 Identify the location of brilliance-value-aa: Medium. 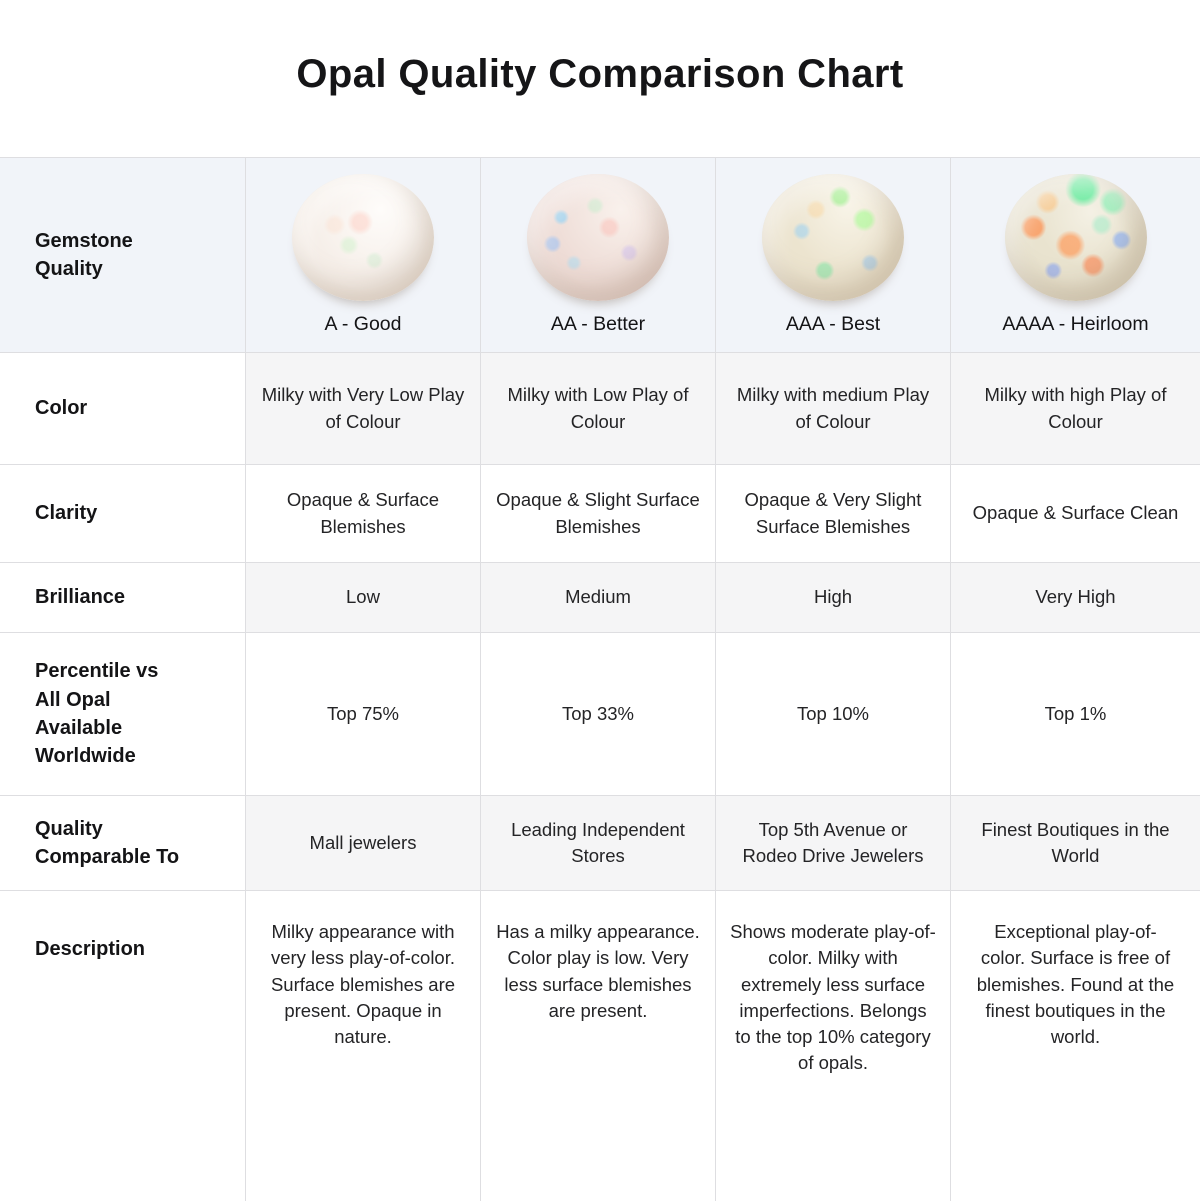
(598, 598).